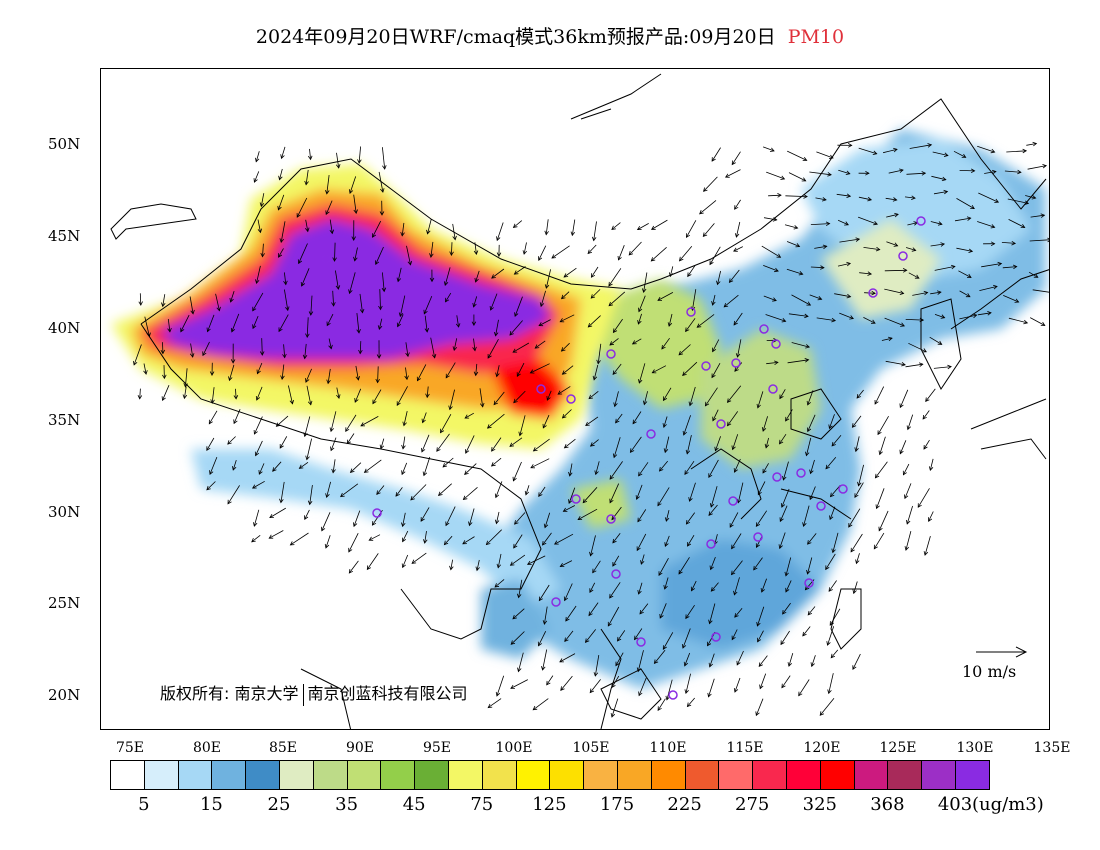 This screenshot has width=1100, height=850. What do you see at coordinates (314, 693) in the screenshot?
I see `copyright-notice: 版权所有: 南京大学 南京创蓝科技有限公司` at bounding box center [314, 693].